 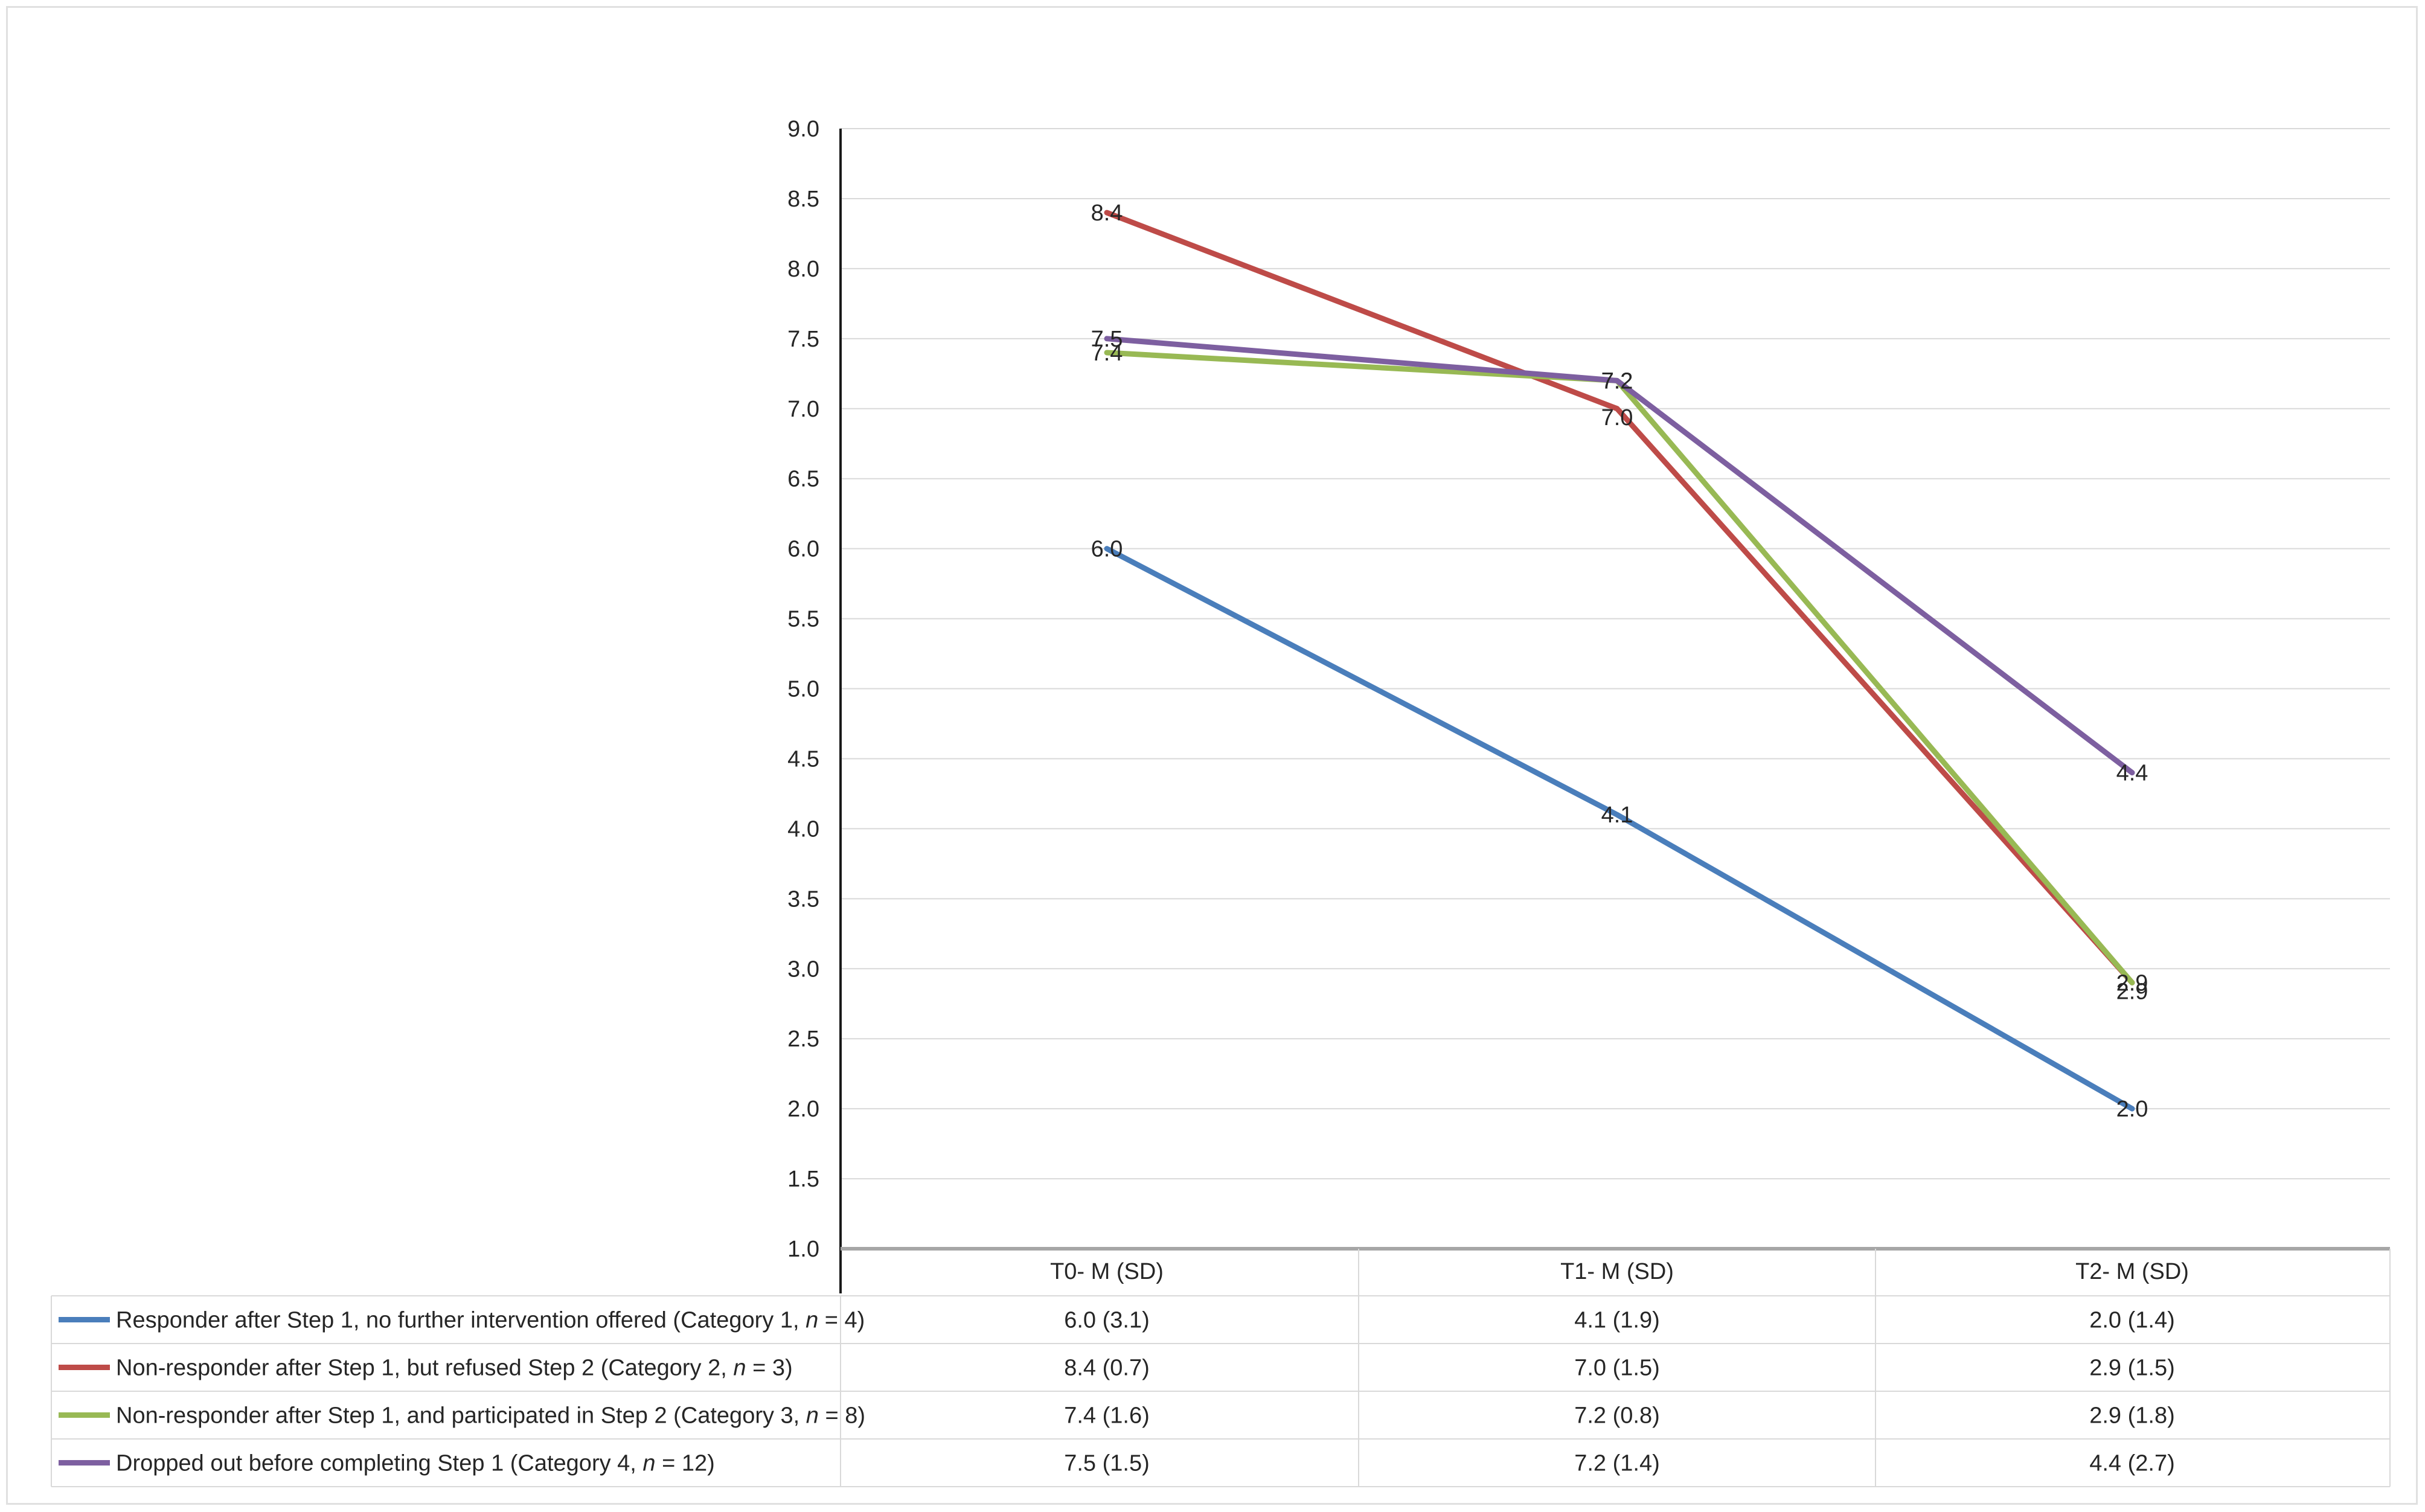 I want to click on table-cell: 2.0 (1.4), so click(x=2132, y=1320).